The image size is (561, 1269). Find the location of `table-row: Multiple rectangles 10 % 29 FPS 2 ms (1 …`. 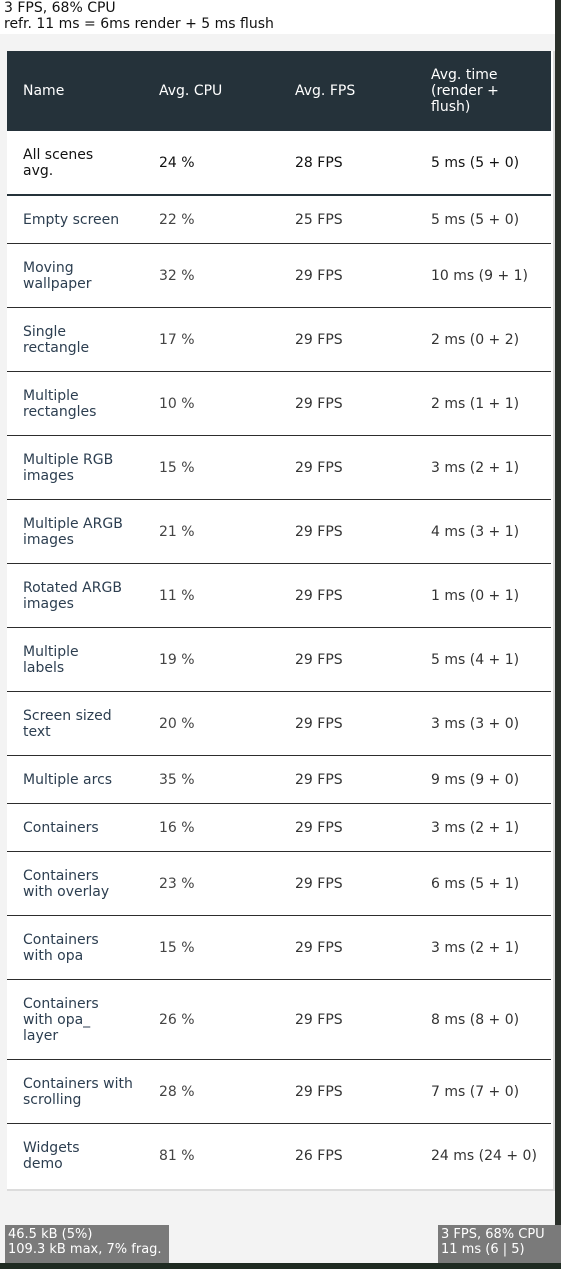

table-row: Multiple rectangles 10 % 29 FPS 2 ms (1 … is located at coordinates (279, 403).